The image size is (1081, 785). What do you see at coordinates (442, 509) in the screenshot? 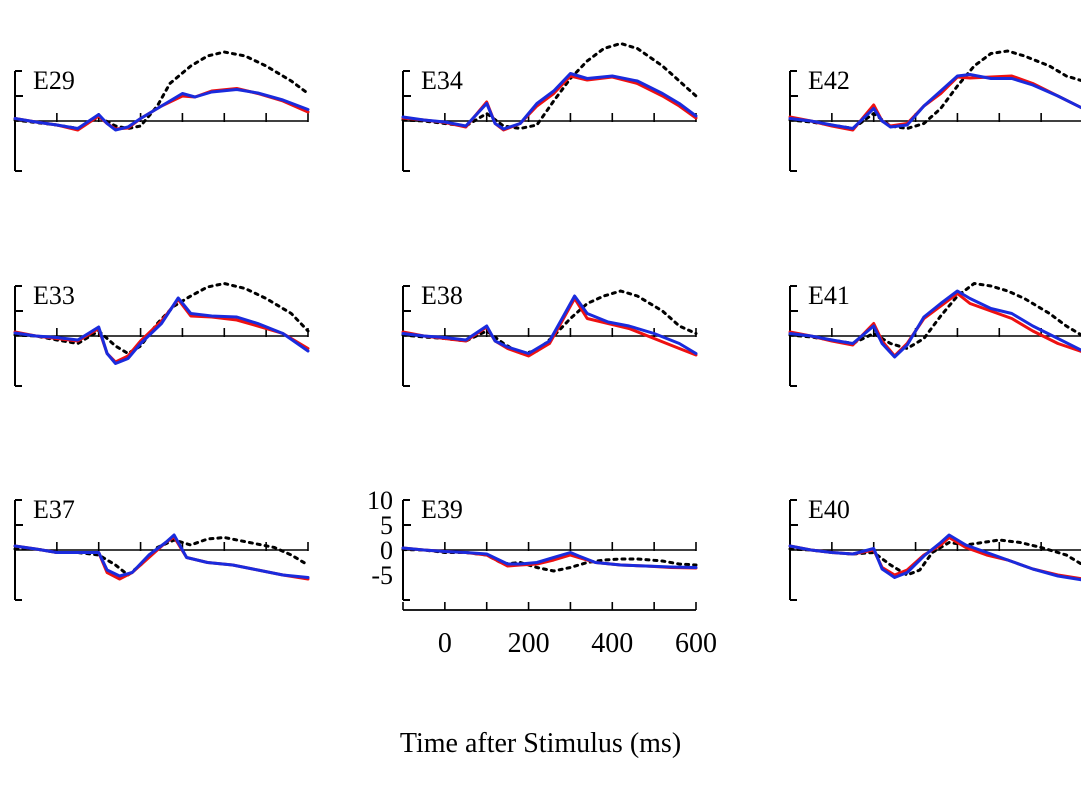
I see `panel-label: E39` at bounding box center [442, 509].